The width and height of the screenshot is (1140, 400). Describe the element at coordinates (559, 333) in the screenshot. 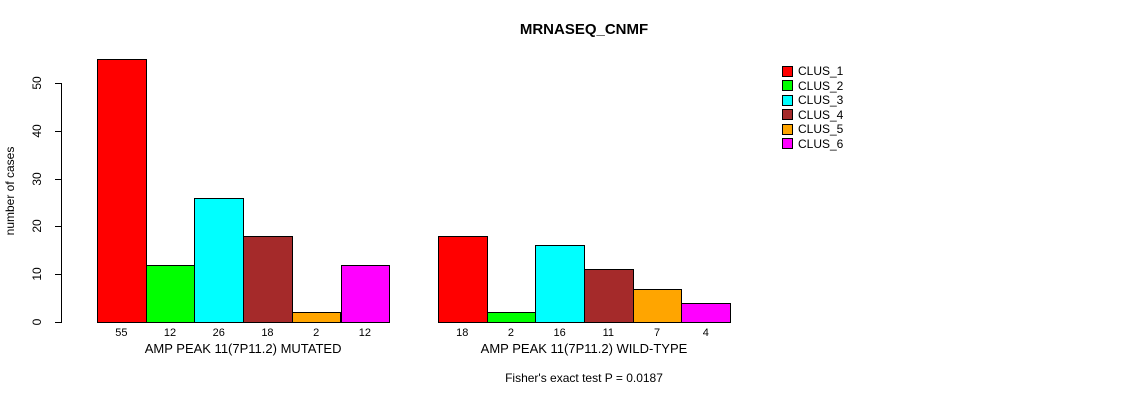

I see `bar-value-label: 16` at that location.